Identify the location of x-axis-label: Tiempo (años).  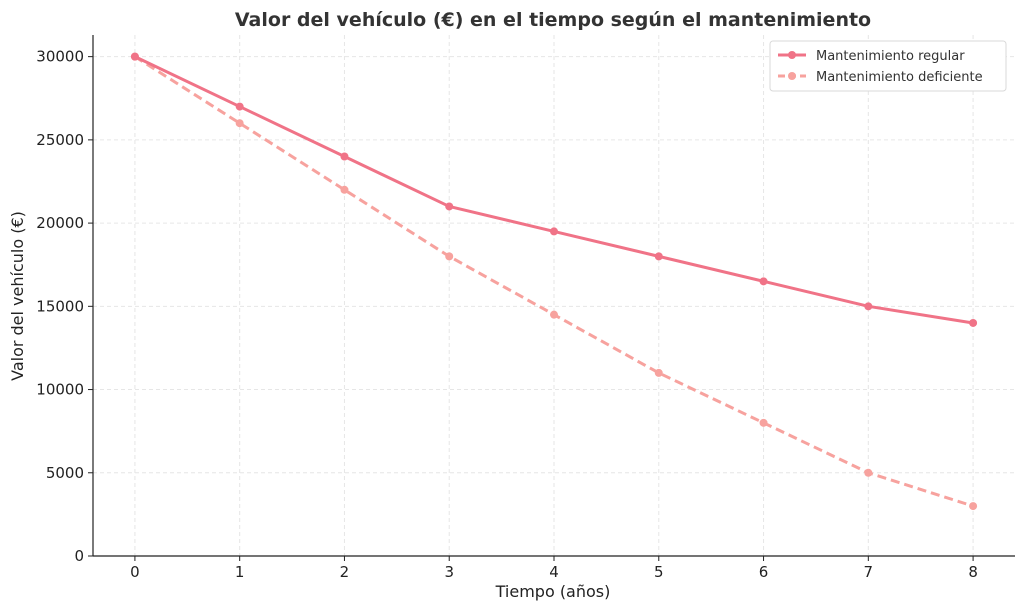
(553, 591).